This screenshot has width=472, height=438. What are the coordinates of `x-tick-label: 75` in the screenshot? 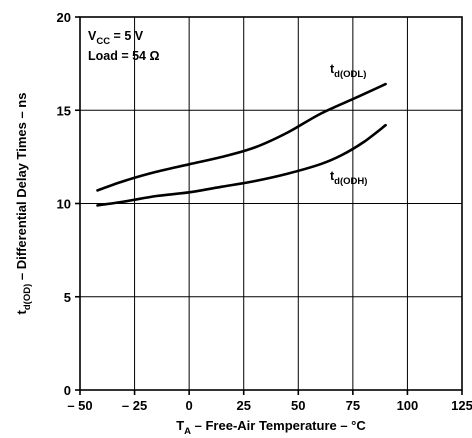 It's located at (353, 405).